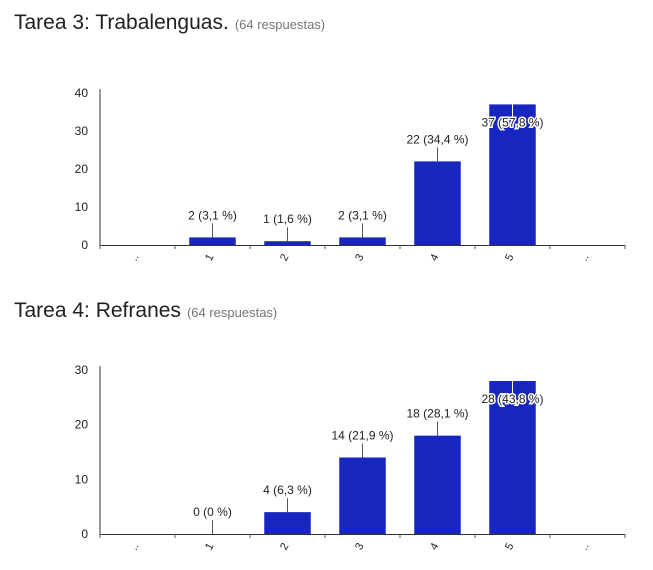  Describe the element at coordinates (287, 490) in the screenshot. I see `data-label: 4 (6,3 %)` at that location.